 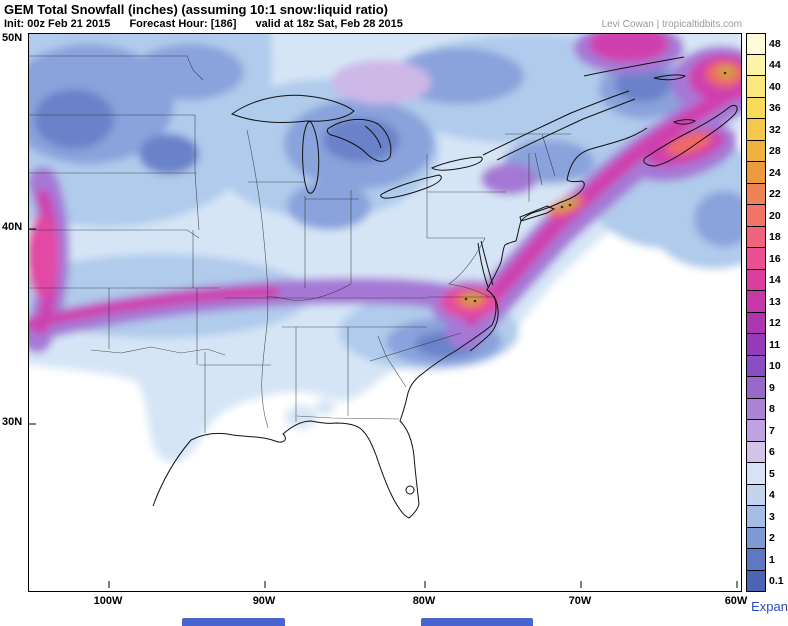 I want to click on colorbar-label: 44, so click(x=775, y=65).